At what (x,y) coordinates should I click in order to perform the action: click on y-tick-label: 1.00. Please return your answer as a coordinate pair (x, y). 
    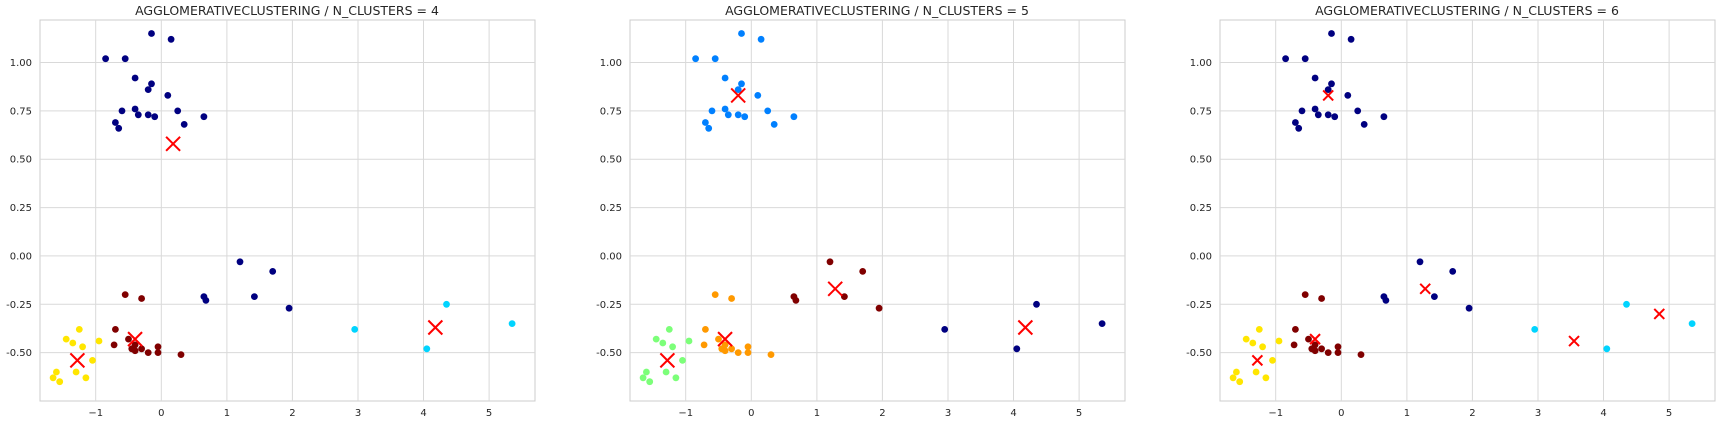
    Looking at the image, I should click on (1201, 63).